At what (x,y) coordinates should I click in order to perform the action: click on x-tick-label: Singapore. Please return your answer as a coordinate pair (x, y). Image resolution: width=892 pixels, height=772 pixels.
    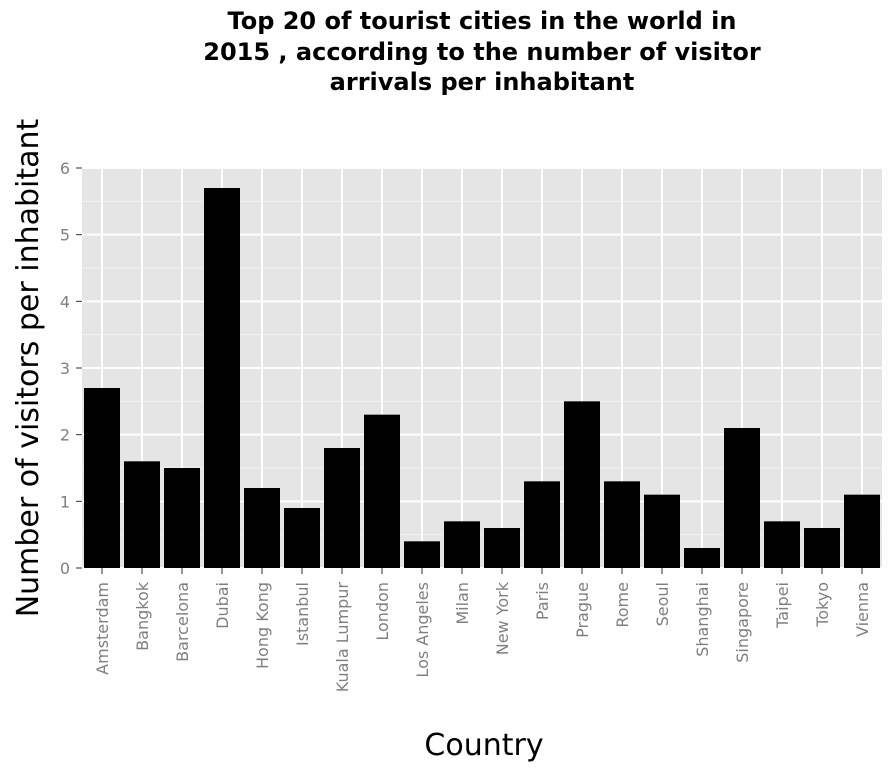
    Looking at the image, I should click on (742, 622).